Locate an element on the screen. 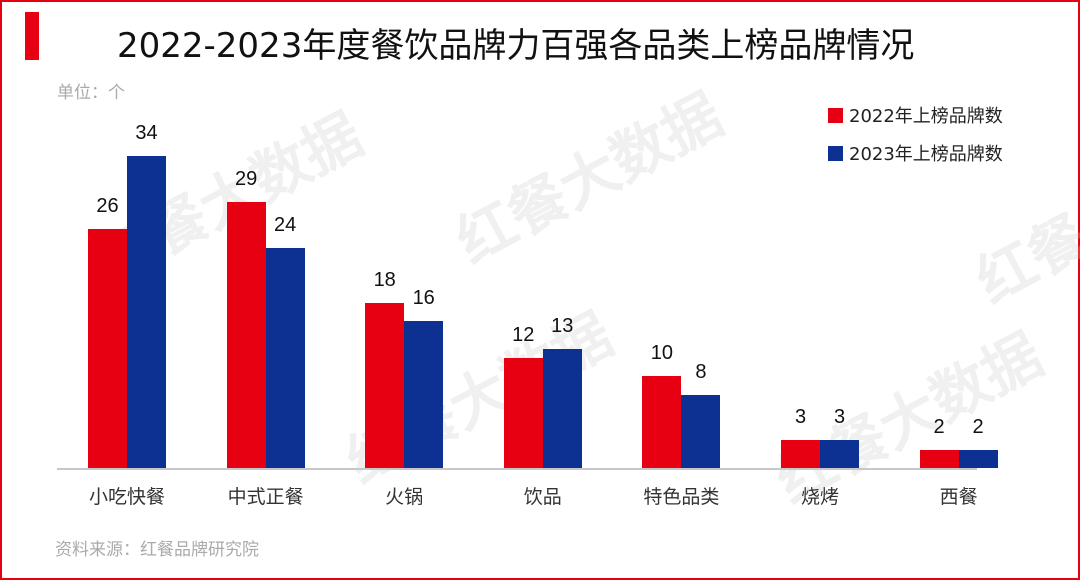 This screenshot has width=1080, height=580. chart-title: 2022-2023年度餐饮品牌力百强各品类上榜品牌情况 is located at coordinates (516, 46).